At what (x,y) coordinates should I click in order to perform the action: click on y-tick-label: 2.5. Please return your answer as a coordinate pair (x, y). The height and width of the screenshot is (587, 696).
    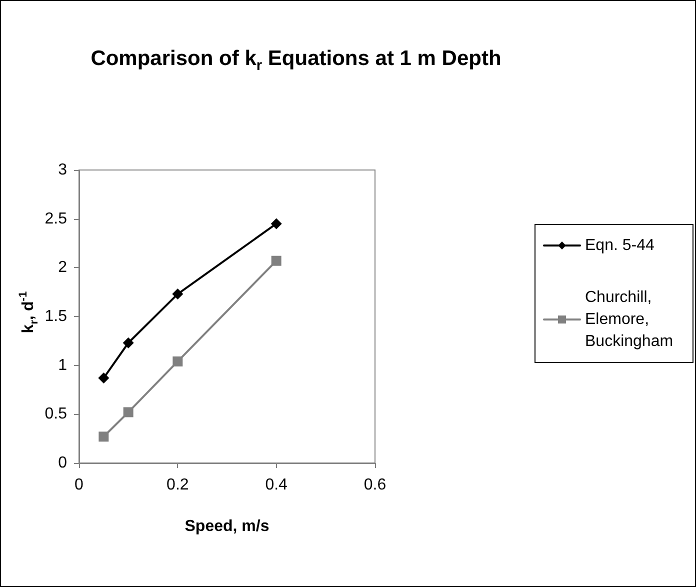
    Looking at the image, I should click on (56, 219).